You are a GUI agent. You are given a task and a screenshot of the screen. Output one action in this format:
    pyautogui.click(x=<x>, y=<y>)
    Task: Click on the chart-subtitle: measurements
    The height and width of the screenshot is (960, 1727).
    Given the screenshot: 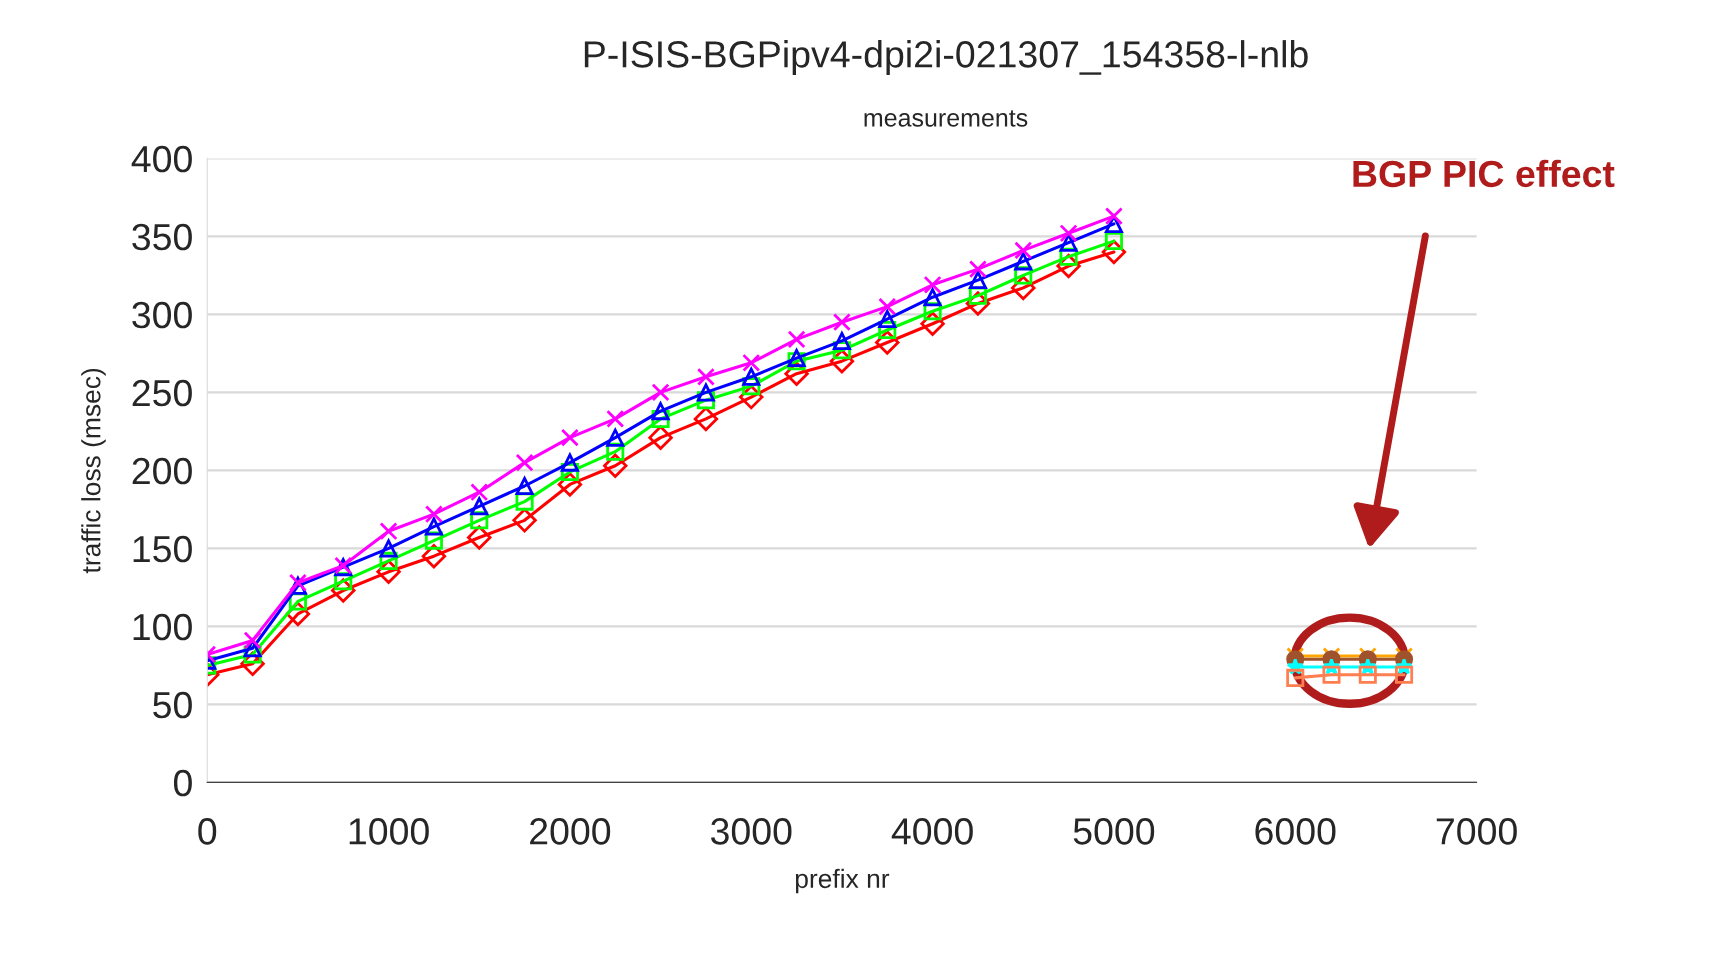 What is the action you would take?
    pyautogui.click(x=946, y=118)
    